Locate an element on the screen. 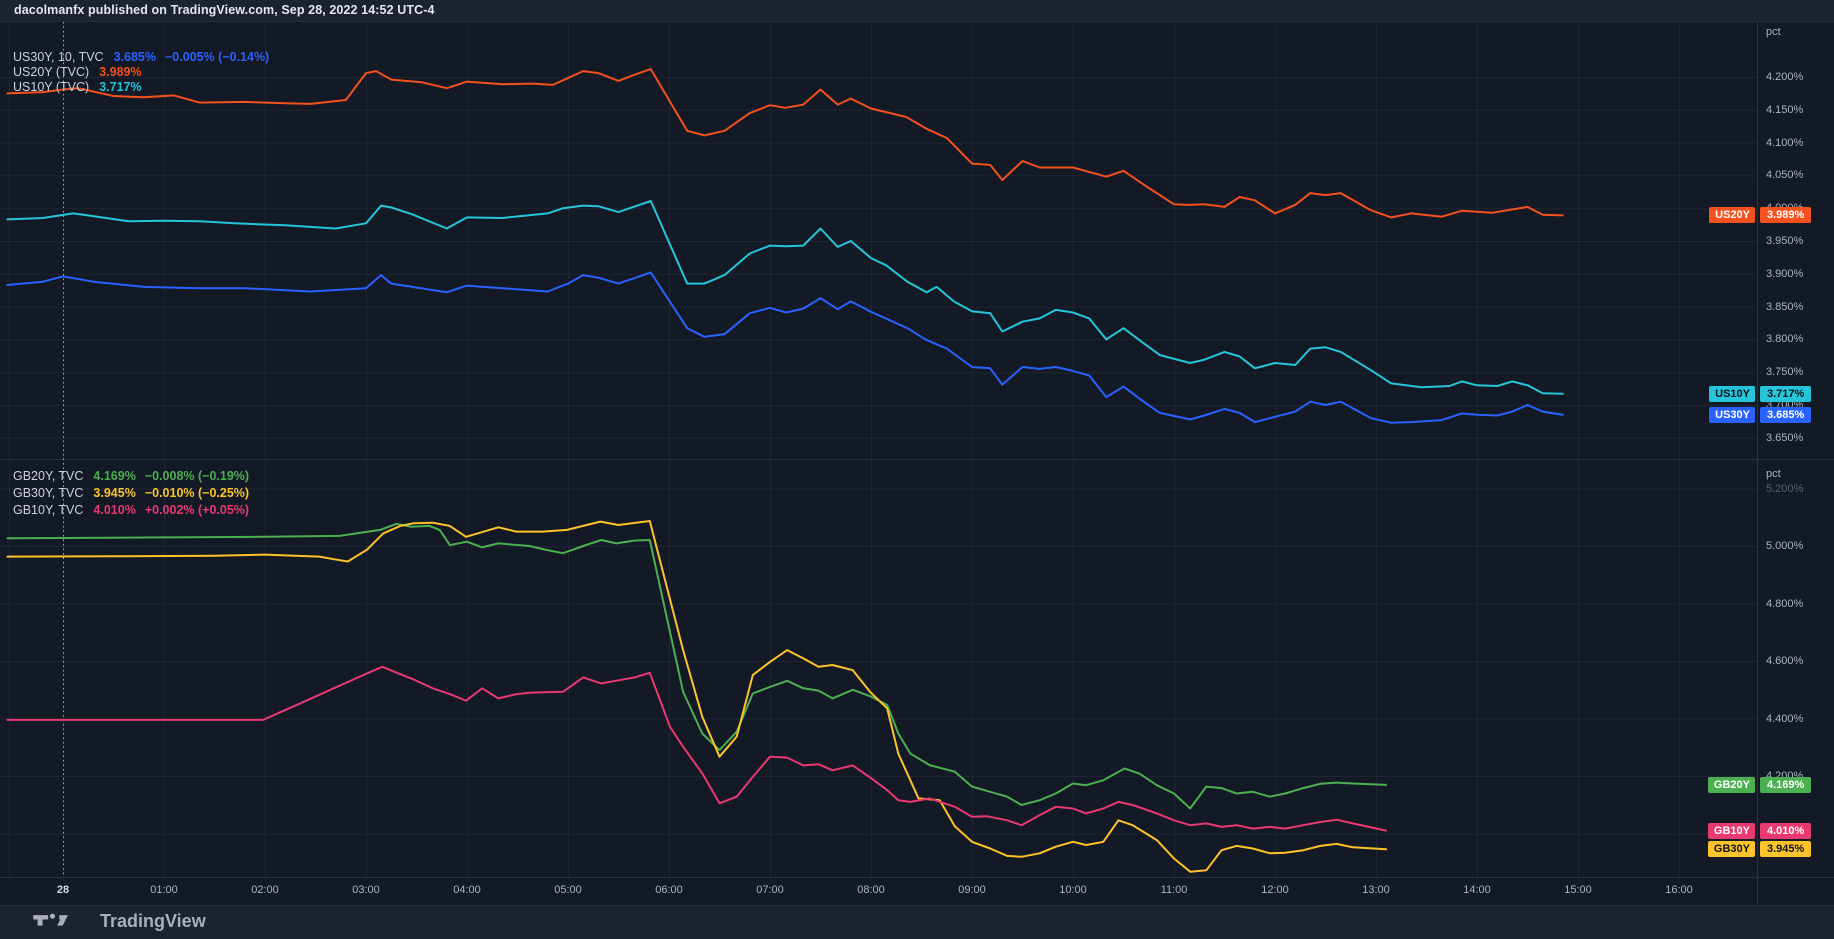  y-tick-label: 3.900% is located at coordinates (1785, 273).